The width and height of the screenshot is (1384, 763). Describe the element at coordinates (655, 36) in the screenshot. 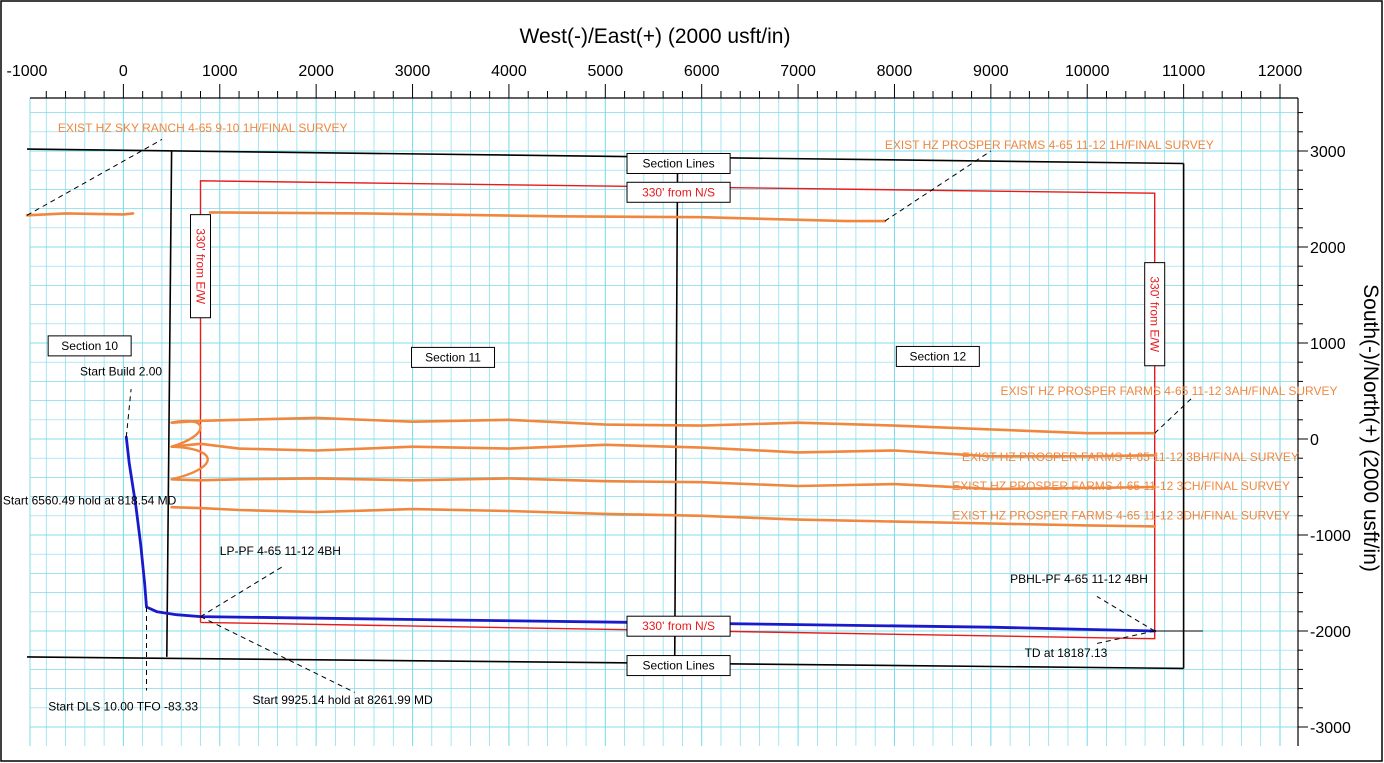

I see `x-axis-title: West(-)/East(+) (2000 usft/in)` at that location.